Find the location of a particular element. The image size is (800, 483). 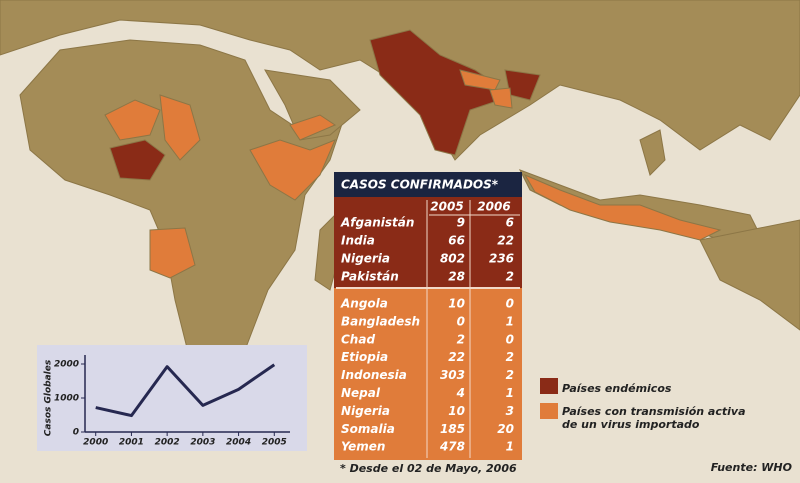

cases-2005: 4 is located at coordinates (460, 393).